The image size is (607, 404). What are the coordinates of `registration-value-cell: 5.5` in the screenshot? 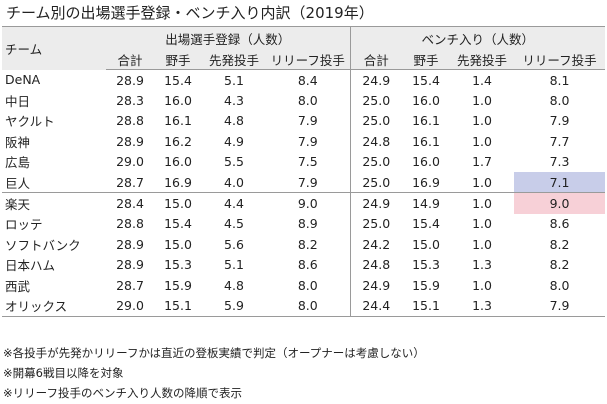 It's located at (234, 162).